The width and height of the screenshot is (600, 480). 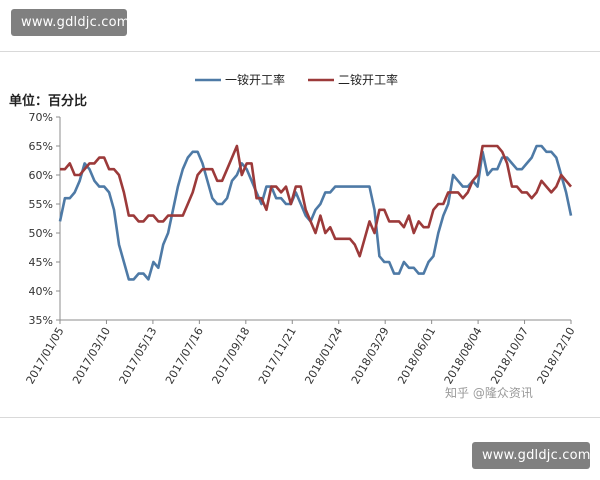 What do you see at coordinates (41, 262) in the screenshot?
I see `y-tick-label: 45%` at bounding box center [41, 262].